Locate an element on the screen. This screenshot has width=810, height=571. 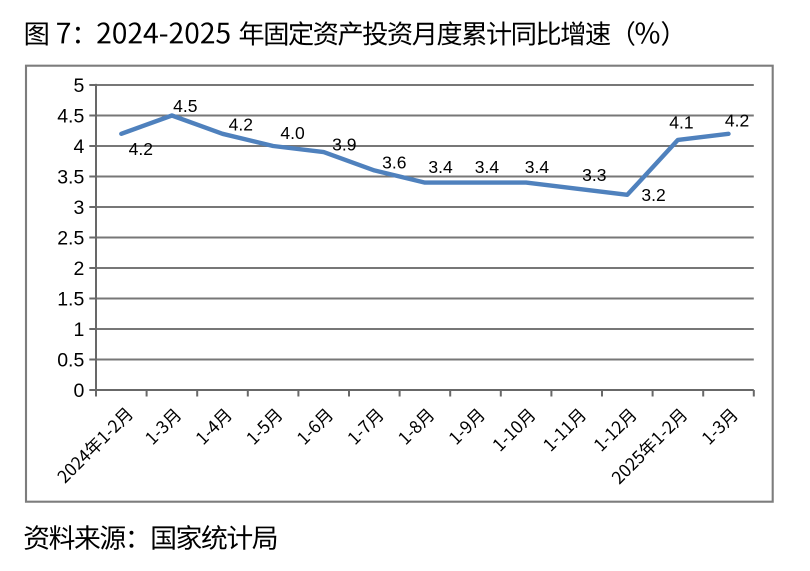
svg-text: 0.5 is located at coordinates (70, 361).